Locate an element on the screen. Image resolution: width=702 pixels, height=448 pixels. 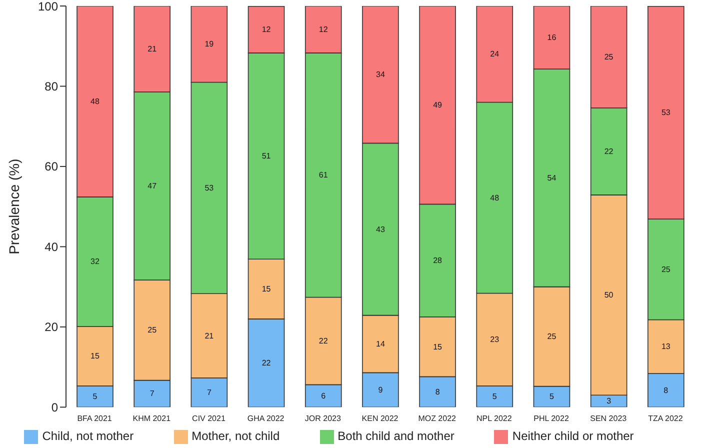
legend-label: Child, not mother is located at coordinates (88, 436).